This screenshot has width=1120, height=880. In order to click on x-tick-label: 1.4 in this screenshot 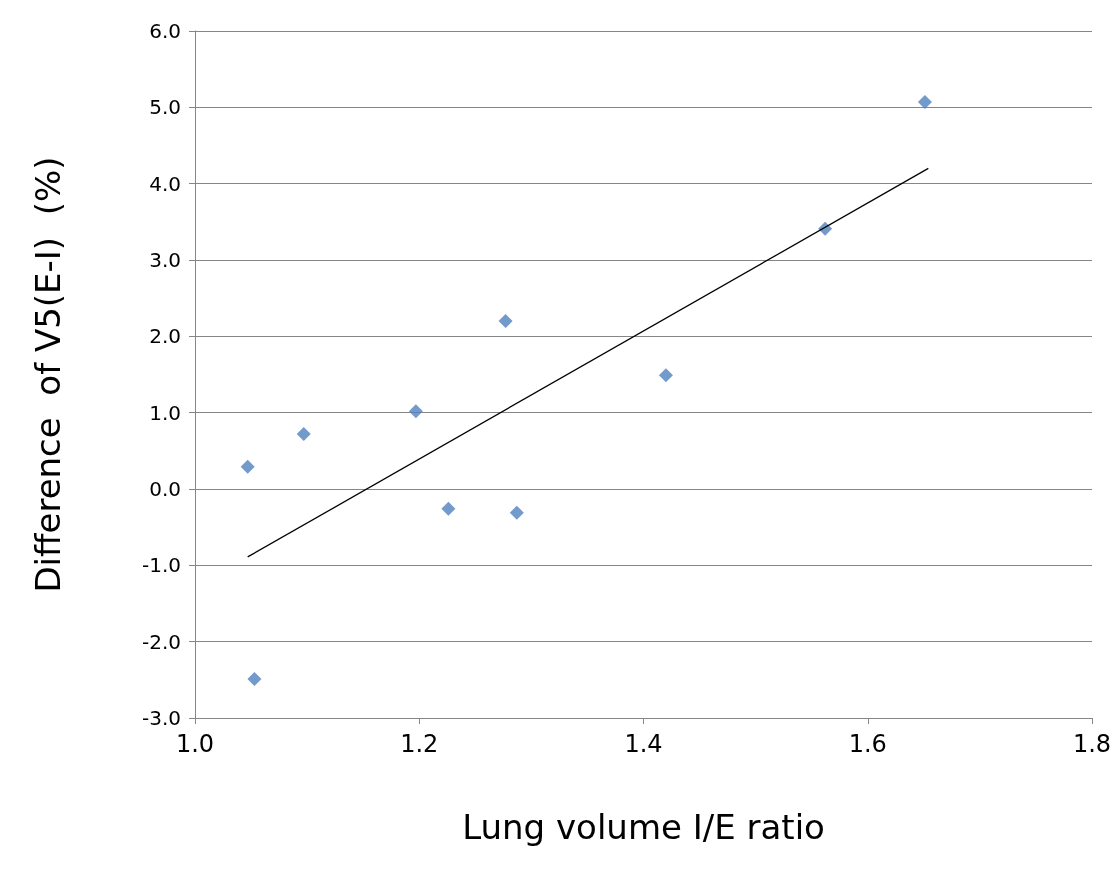, I will do `click(643, 744)`.